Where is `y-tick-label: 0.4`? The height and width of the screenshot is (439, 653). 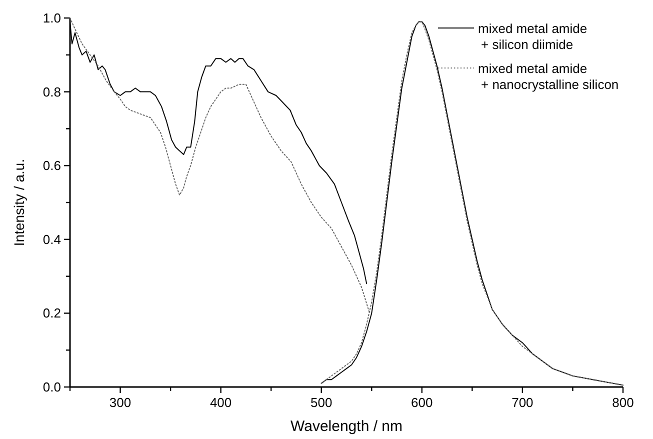 y-tick-label: 0.4 is located at coordinates (51, 239).